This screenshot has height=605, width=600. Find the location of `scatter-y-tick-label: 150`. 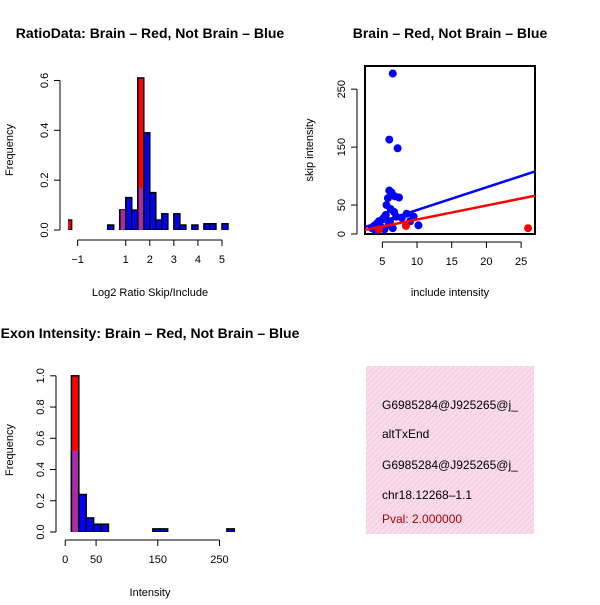

scatter-y-tick-label: 150 is located at coordinates (342, 147).